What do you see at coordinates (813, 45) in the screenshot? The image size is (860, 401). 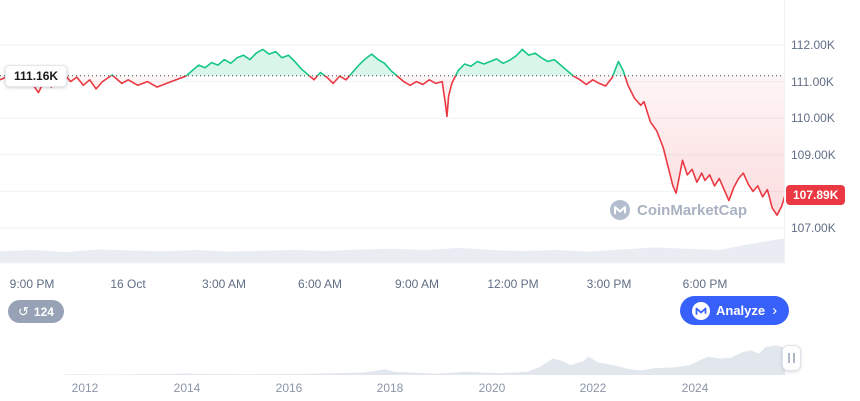 I see `price-axis-label: 112.00K` at bounding box center [813, 45].